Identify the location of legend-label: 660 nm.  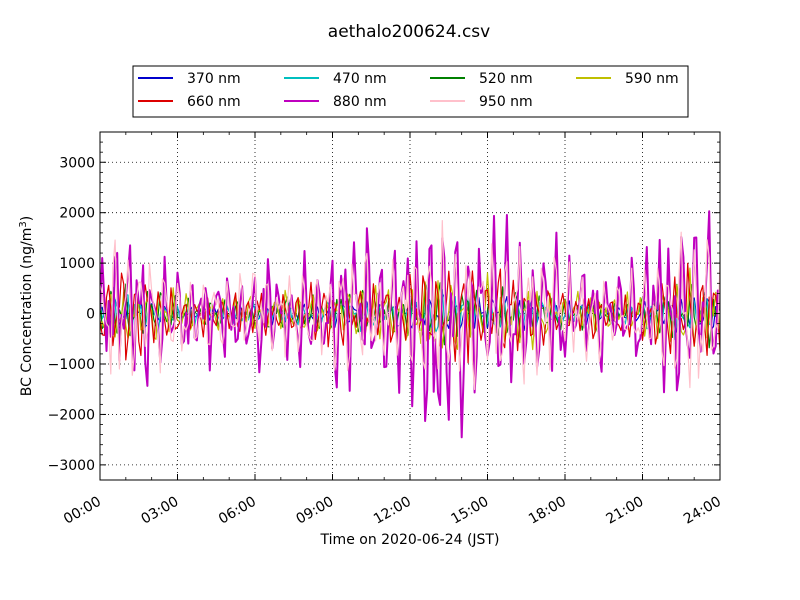
(214, 102).